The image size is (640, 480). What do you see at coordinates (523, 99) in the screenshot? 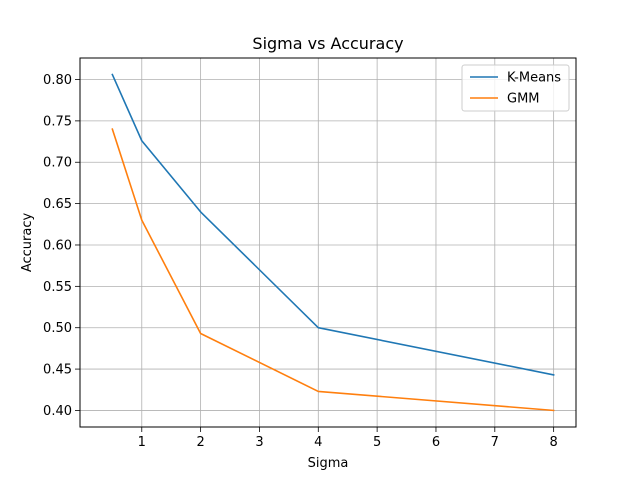
I see `legend-label: GMM` at bounding box center [523, 99].